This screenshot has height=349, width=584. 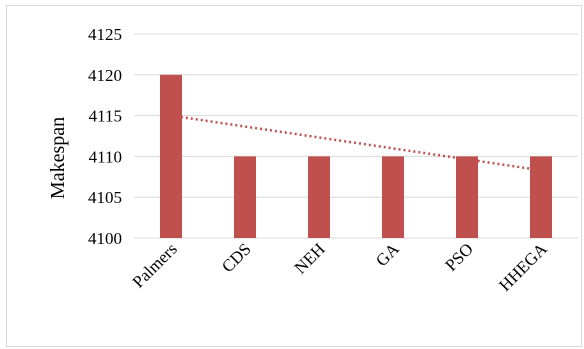 What do you see at coordinates (467, 197) in the screenshot?
I see `bar-pso` at bounding box center [467, 197].